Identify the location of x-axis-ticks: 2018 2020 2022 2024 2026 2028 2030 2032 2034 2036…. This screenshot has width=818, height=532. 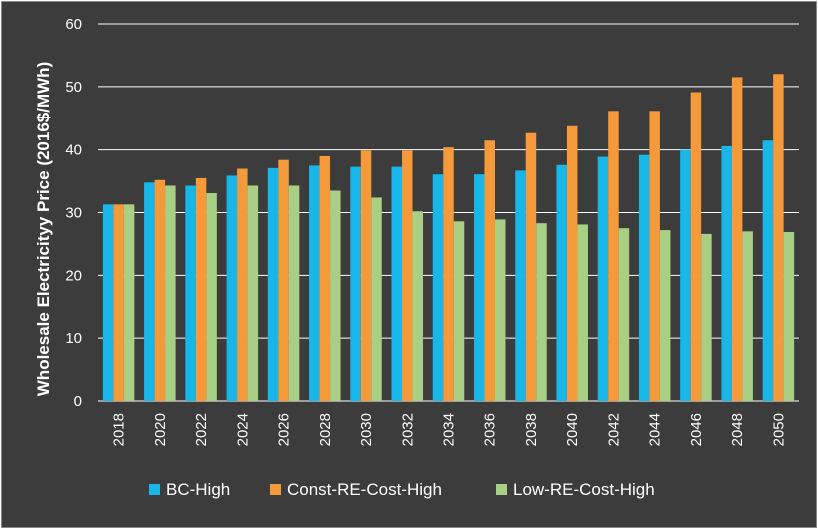
(449, 429).